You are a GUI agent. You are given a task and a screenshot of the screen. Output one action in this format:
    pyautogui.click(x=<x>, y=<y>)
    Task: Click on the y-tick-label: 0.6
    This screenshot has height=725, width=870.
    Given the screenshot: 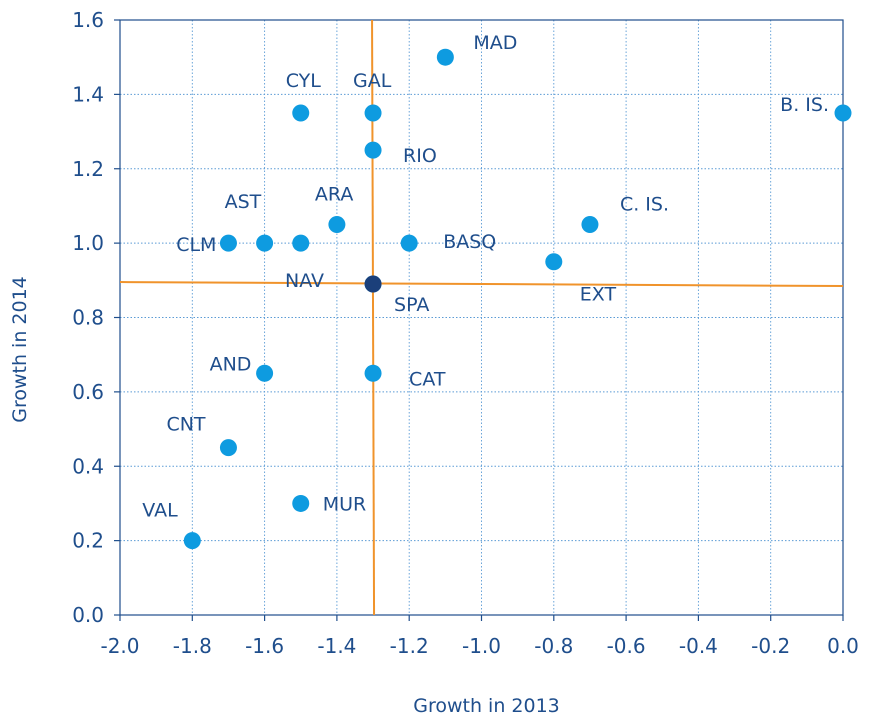 What is the action you would take?
    pyautogui.click(x=88, y=392)
    